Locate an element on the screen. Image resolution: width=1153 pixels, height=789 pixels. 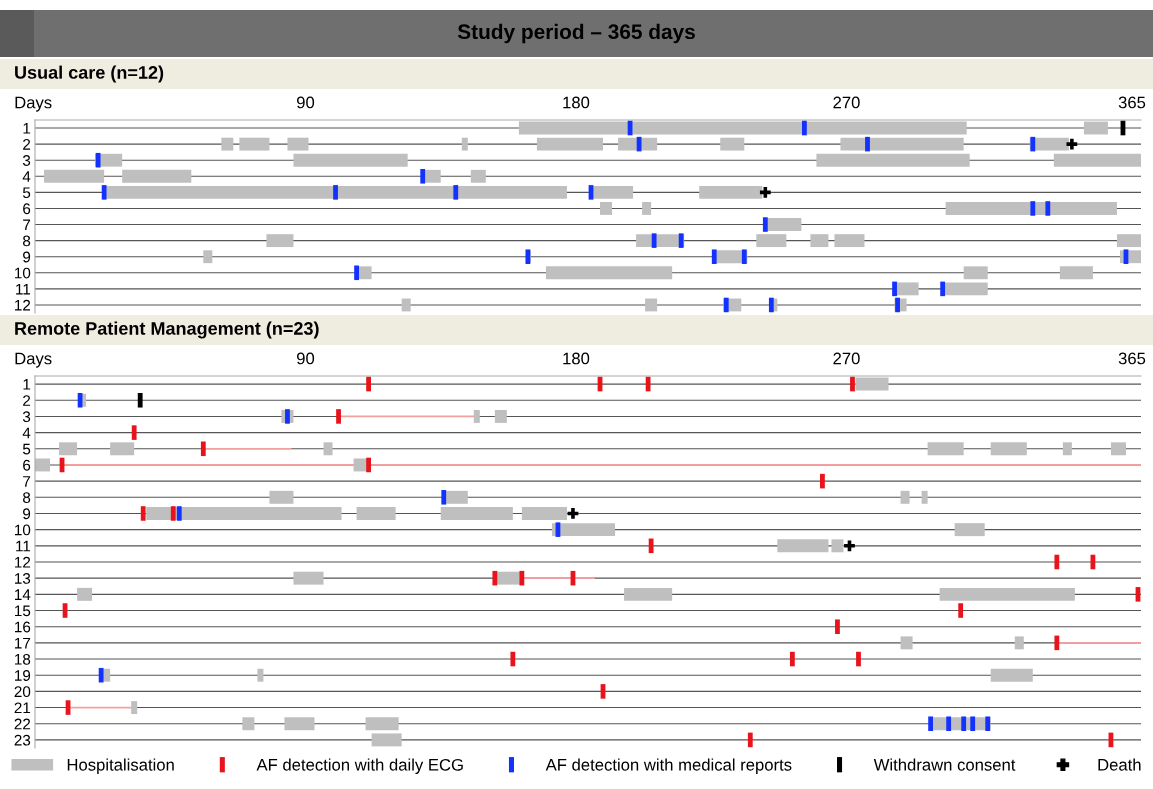
legend-label: Withdrawn consent is located at coordinates (944, 764).